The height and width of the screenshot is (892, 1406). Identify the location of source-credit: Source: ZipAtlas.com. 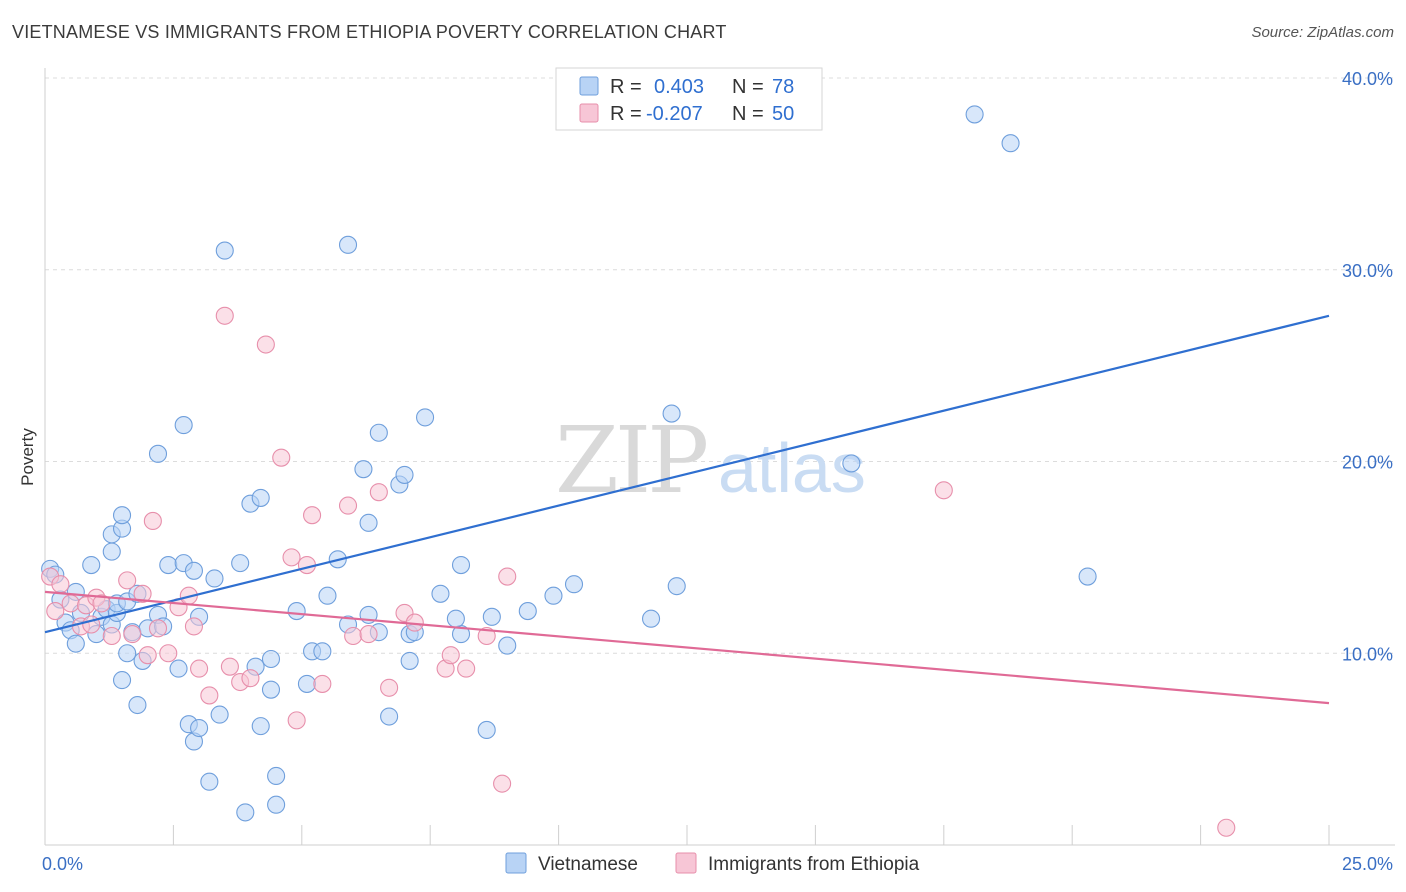
(1322, 32).